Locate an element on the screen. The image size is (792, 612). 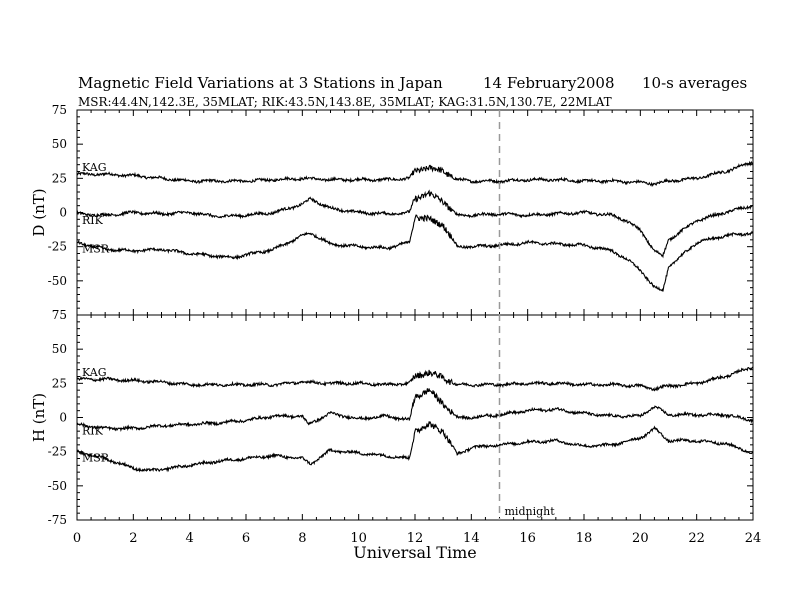
x-axis-label: Universal Time is located at coordinates (414, 552).